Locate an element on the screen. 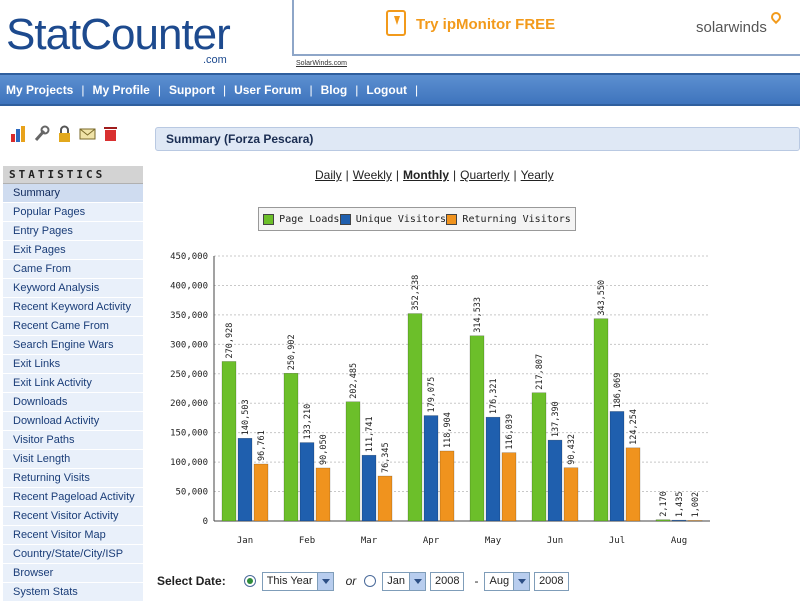 The height and width of the screenshot is (602, 800). nav-my-profile: My Profile is located at coordinates (121, 89).